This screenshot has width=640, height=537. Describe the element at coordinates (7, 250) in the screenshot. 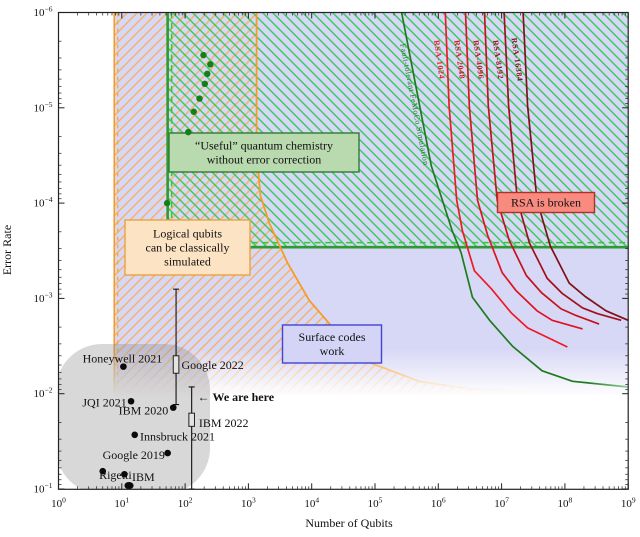

I see `y-axis-title: Error Rate` at that location.